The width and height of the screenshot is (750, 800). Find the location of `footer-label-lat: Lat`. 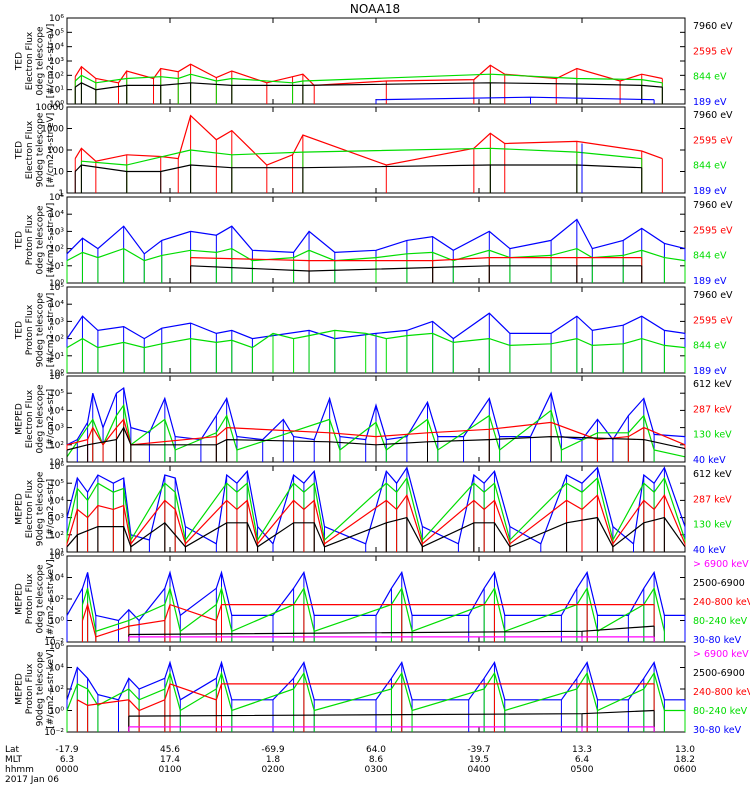

footer-label-lat: Lat is located at coordinates (12, 750).